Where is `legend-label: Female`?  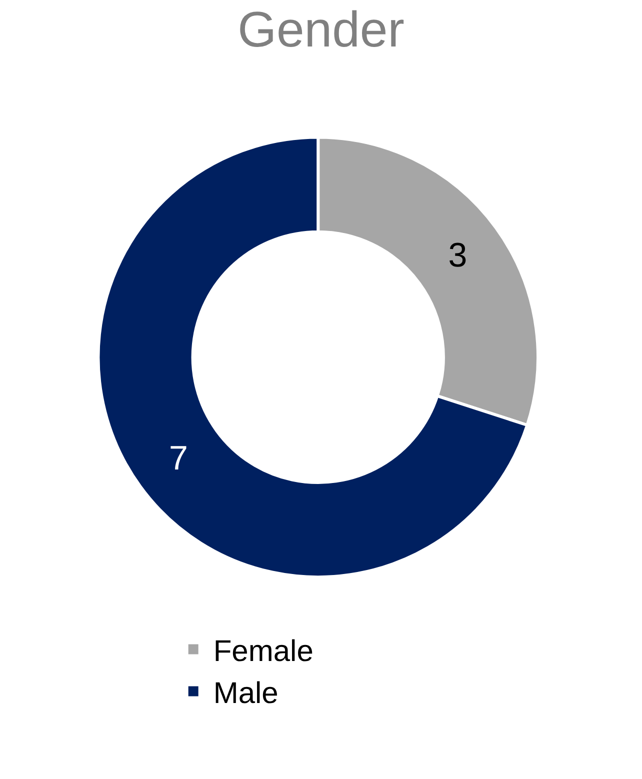 legend-label: Female is located at coordinates (263, 651).